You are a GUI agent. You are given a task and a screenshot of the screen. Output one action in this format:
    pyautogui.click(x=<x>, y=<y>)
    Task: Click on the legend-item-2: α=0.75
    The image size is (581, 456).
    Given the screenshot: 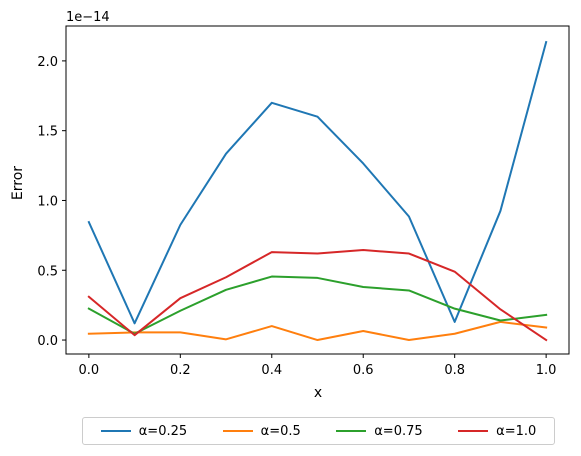 What is the action you would take?
    pyautogui.click(x=379, y=431)
    